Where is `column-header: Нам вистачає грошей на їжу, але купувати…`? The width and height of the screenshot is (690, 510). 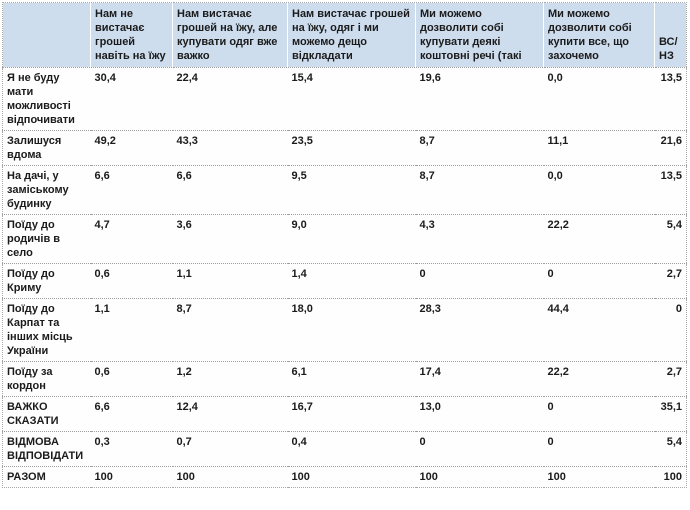
column-header: Нам вистачає грошей на їжу, але купувати… is located at coordinates (230, 35).